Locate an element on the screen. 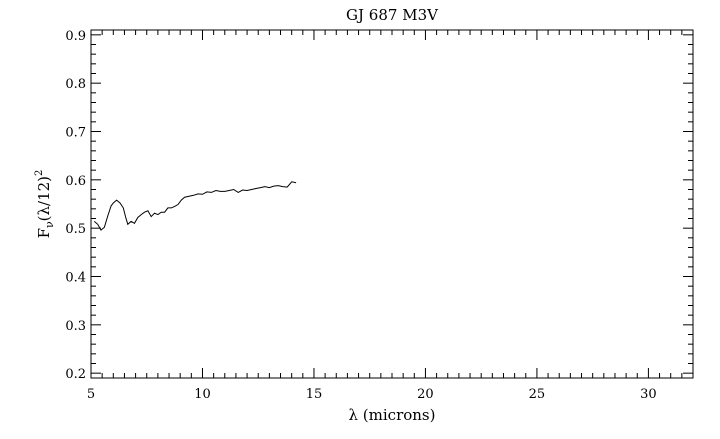  y-tick-label: 0.9 is located at coordinates (75, 36).